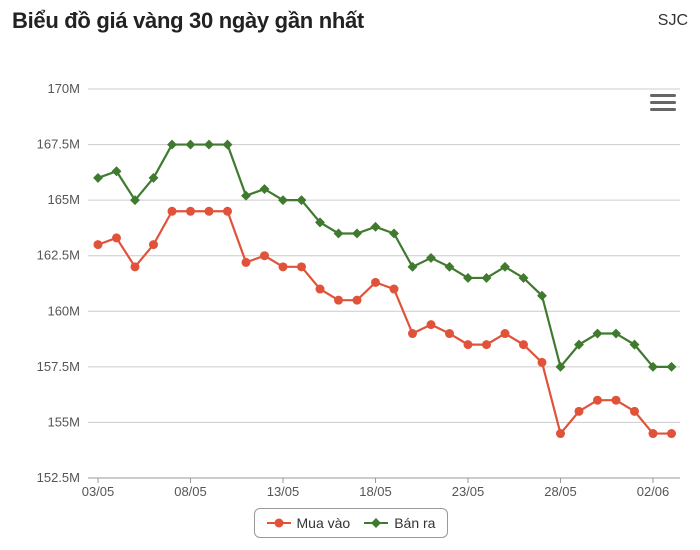  What do you see at coordinates (58, 477) in the screenshot?
I see `y-tick-label: 152.5M` at bounding box center [58, 477].